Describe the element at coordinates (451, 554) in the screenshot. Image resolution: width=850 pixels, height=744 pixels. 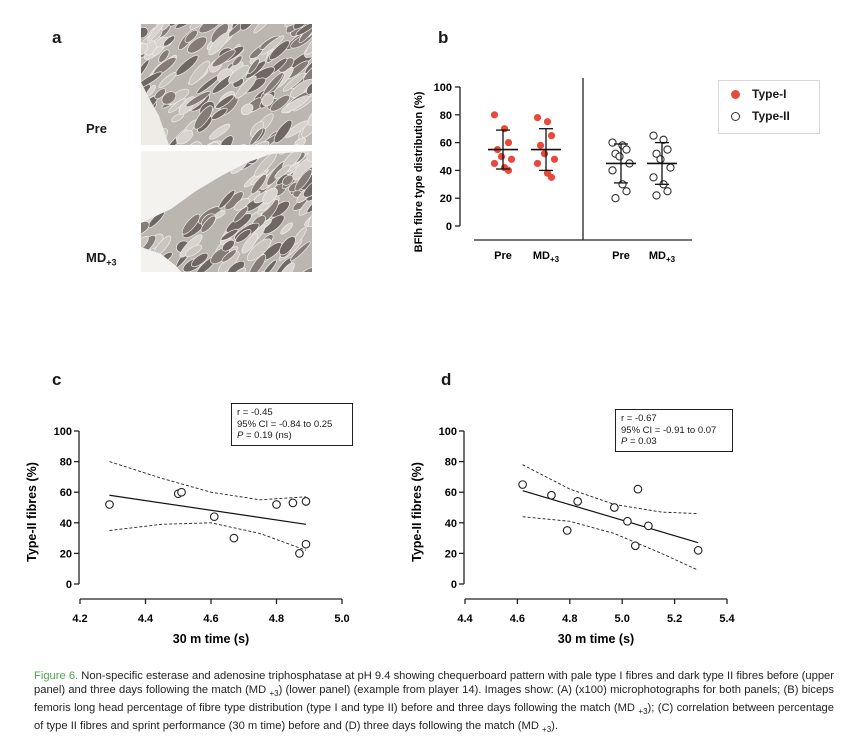
I see `chart-d-y-tick-label: 20` at that location.